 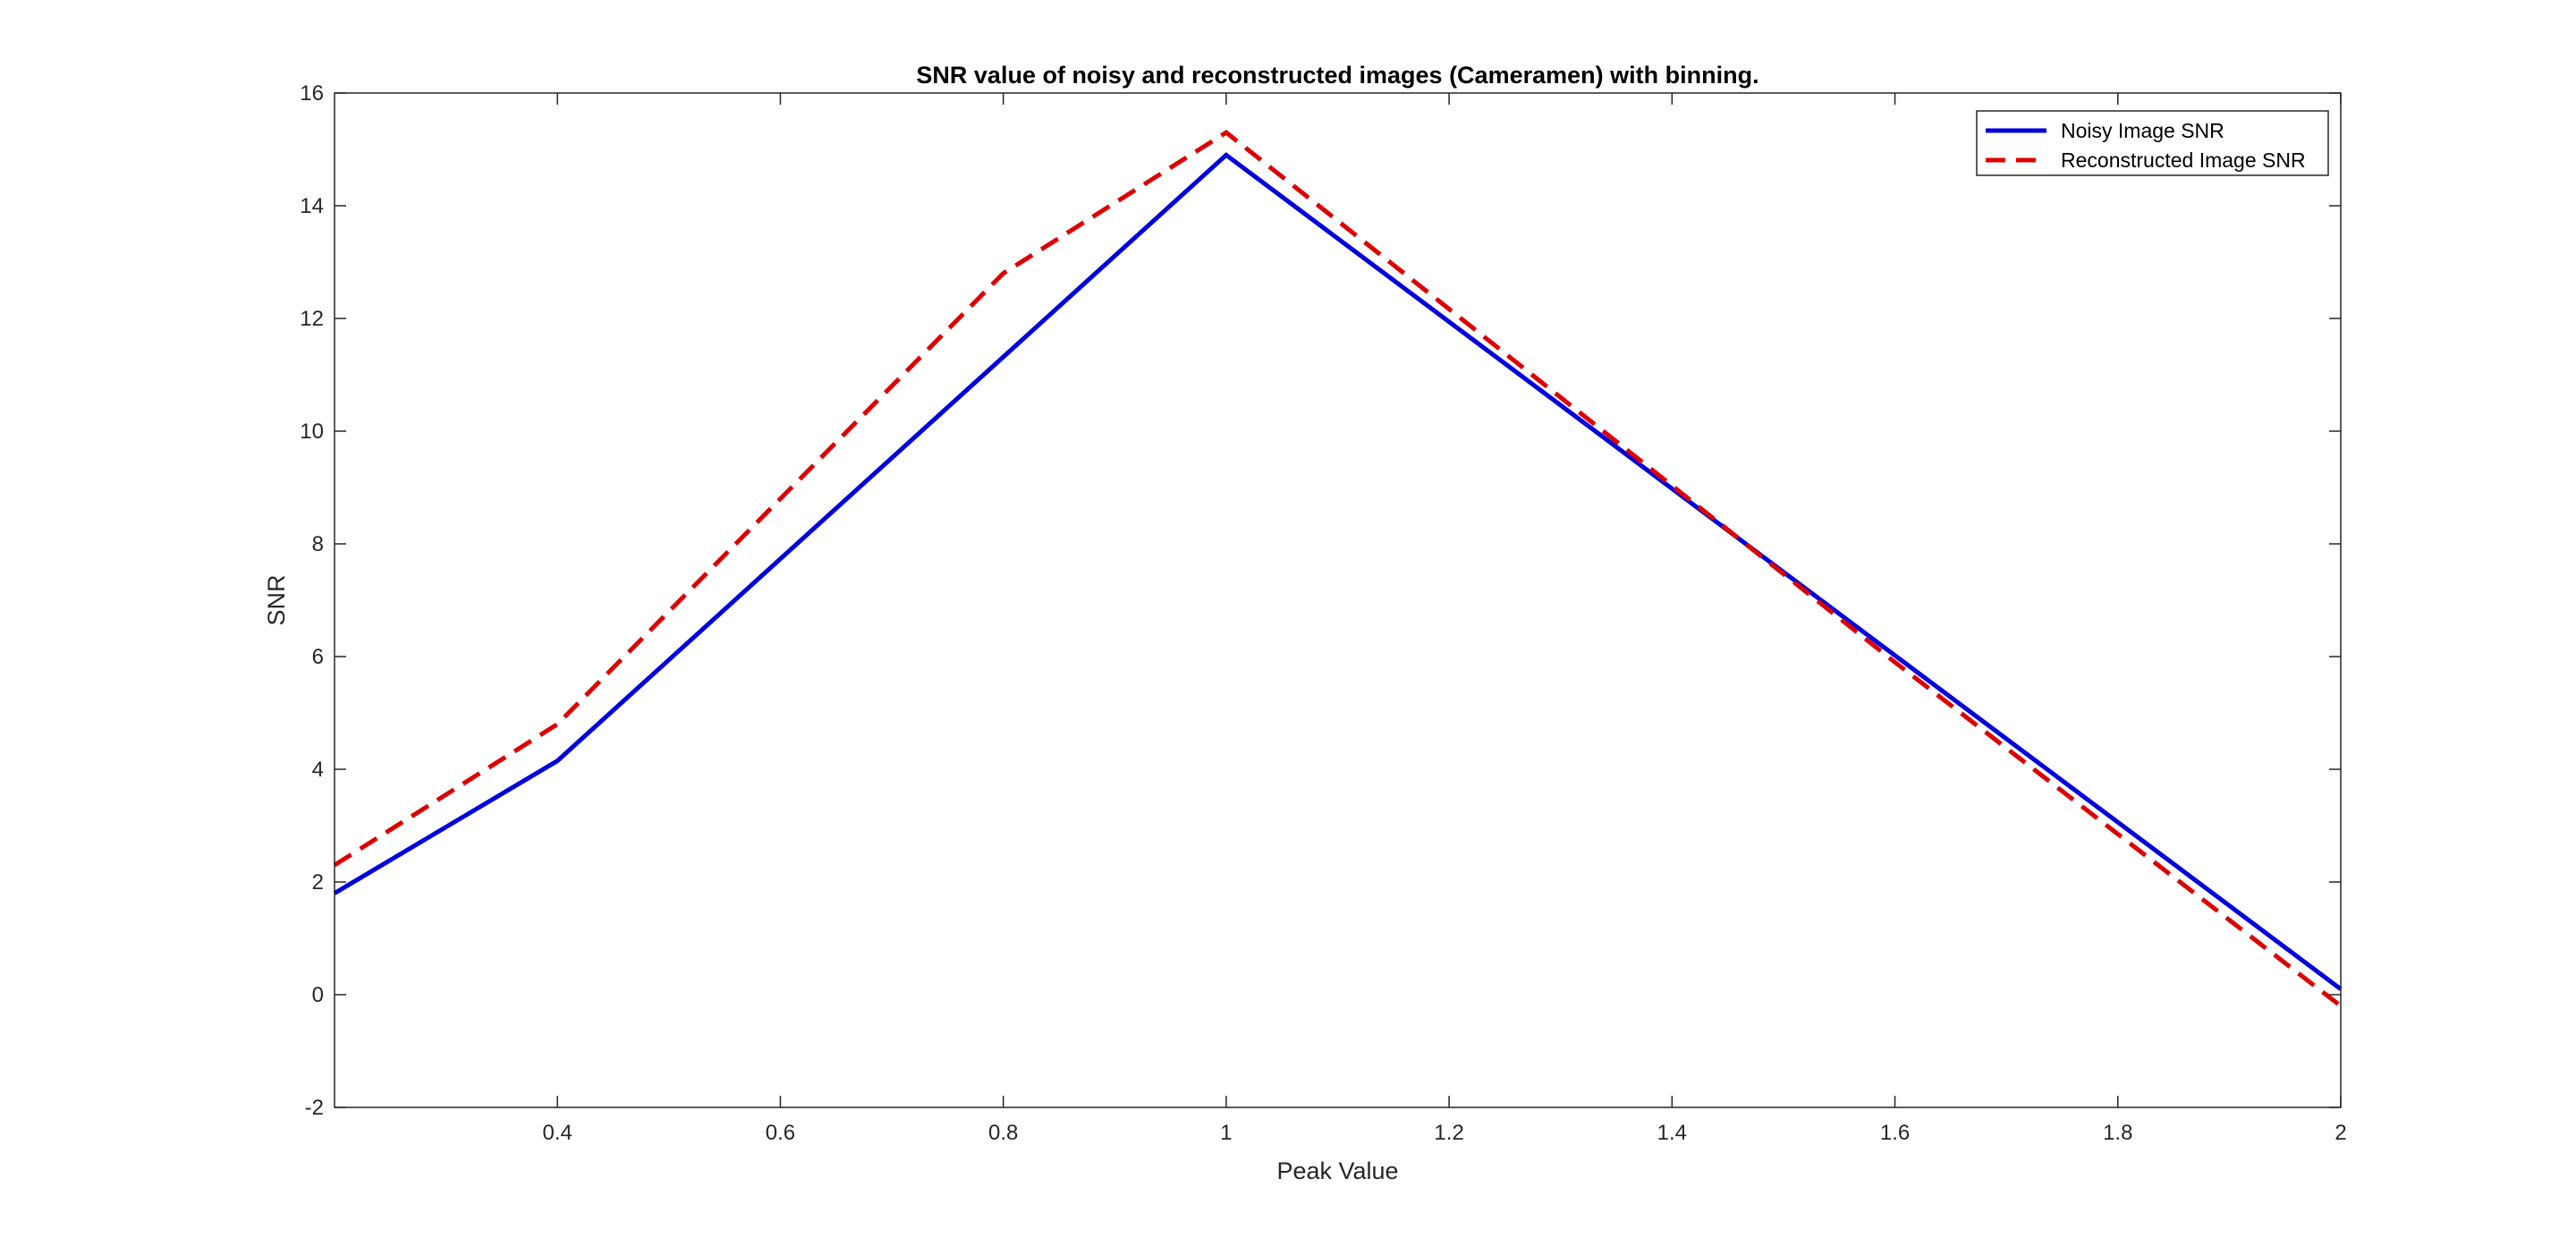 What do you see at coordinates (312, 93) in the screenshot?
I see `y-tick-label: 16` at bounding box center [312, 93].